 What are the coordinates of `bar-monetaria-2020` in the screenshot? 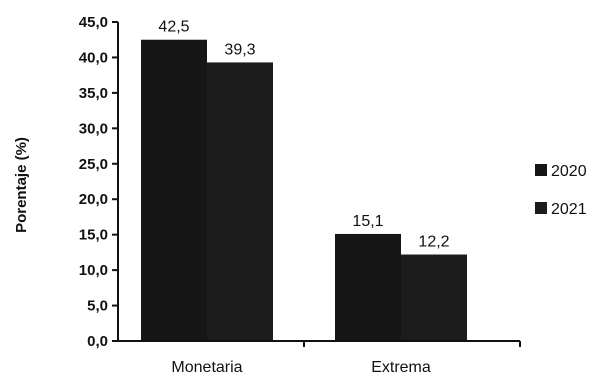 It's located at (174, 190).